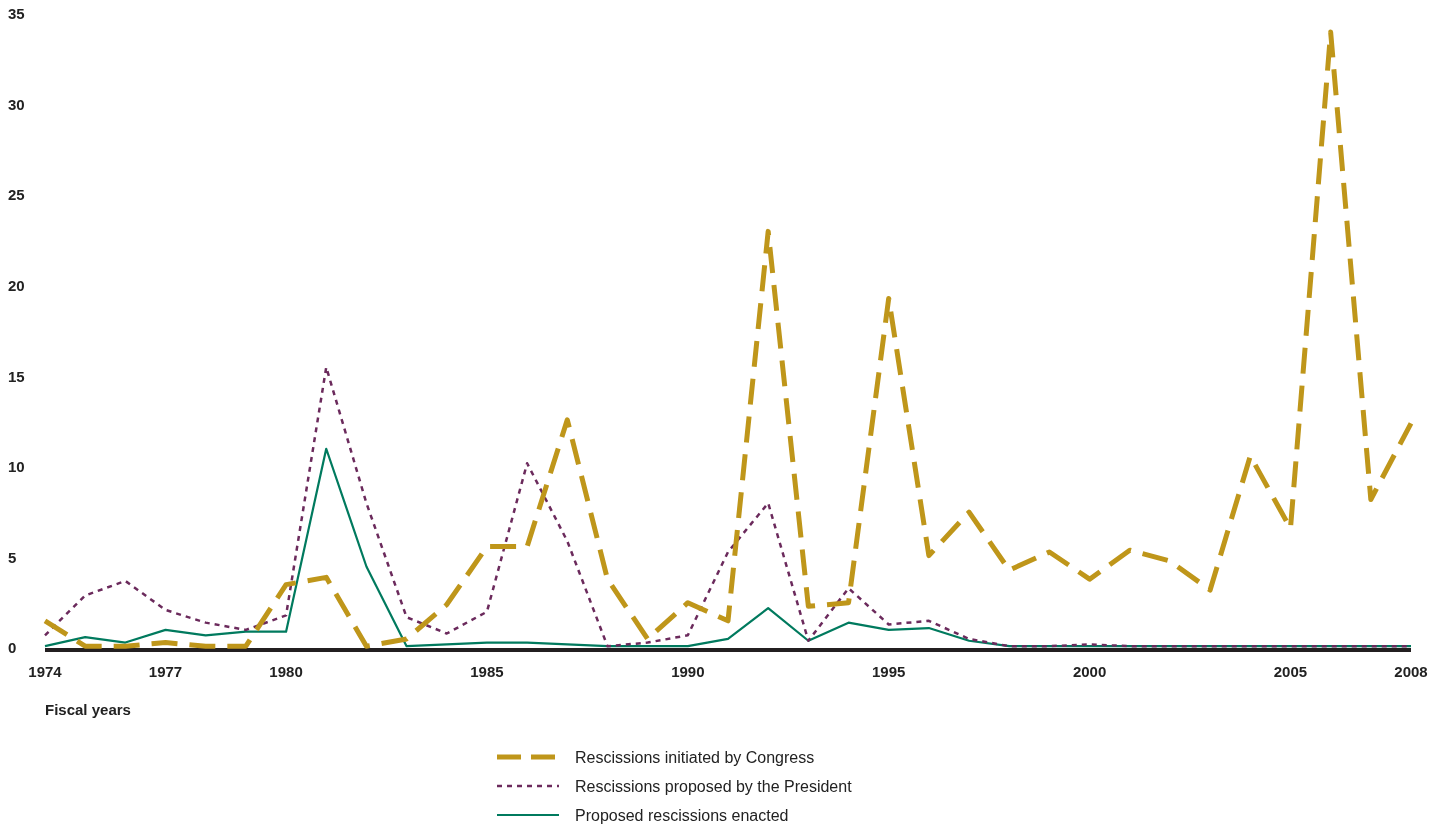  What do you see at coordinates (1290, 671) in the screenshot?
I see `x-tick-label: 2005` at bounding box center [1290, 671].